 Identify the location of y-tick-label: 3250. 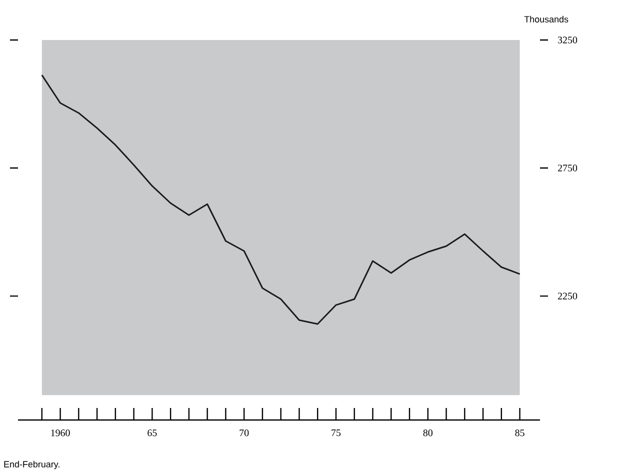
(568, 40).